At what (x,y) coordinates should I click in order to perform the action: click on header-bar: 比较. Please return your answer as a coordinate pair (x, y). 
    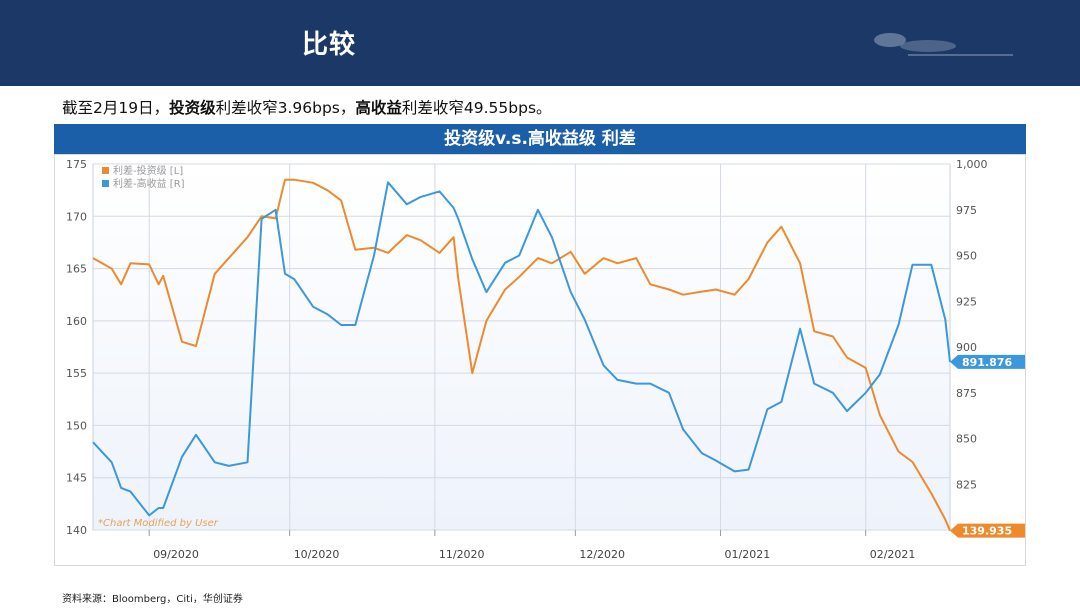
    Looking at the image, I should click on (540, 43).